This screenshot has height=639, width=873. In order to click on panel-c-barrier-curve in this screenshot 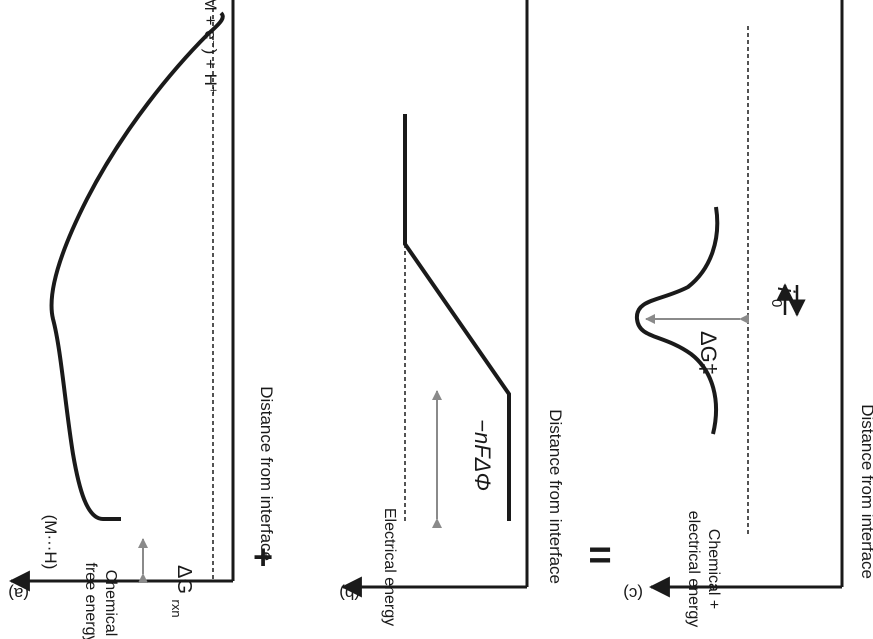, I will do `click(677, 320)`.